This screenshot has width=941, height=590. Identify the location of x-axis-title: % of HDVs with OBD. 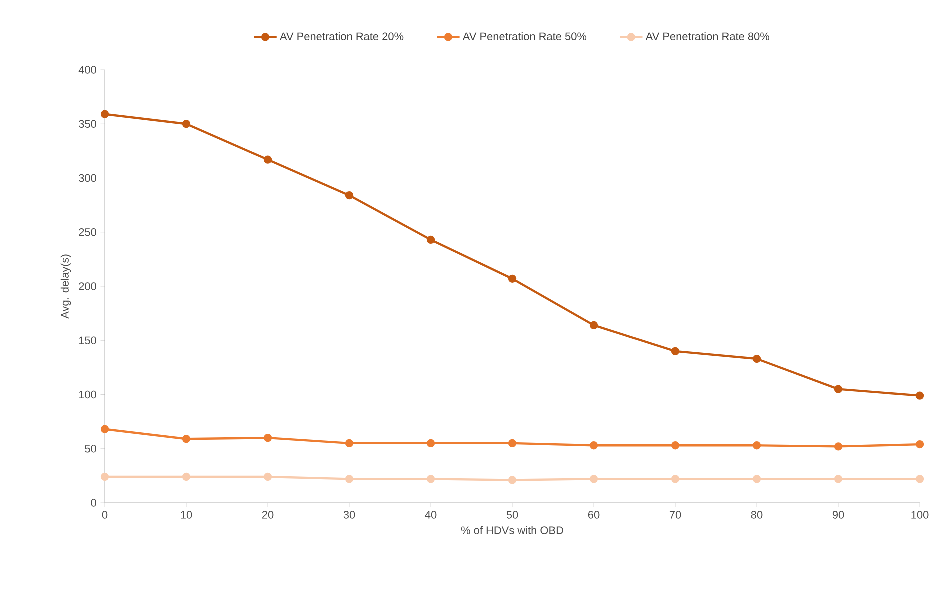
(512, 530).